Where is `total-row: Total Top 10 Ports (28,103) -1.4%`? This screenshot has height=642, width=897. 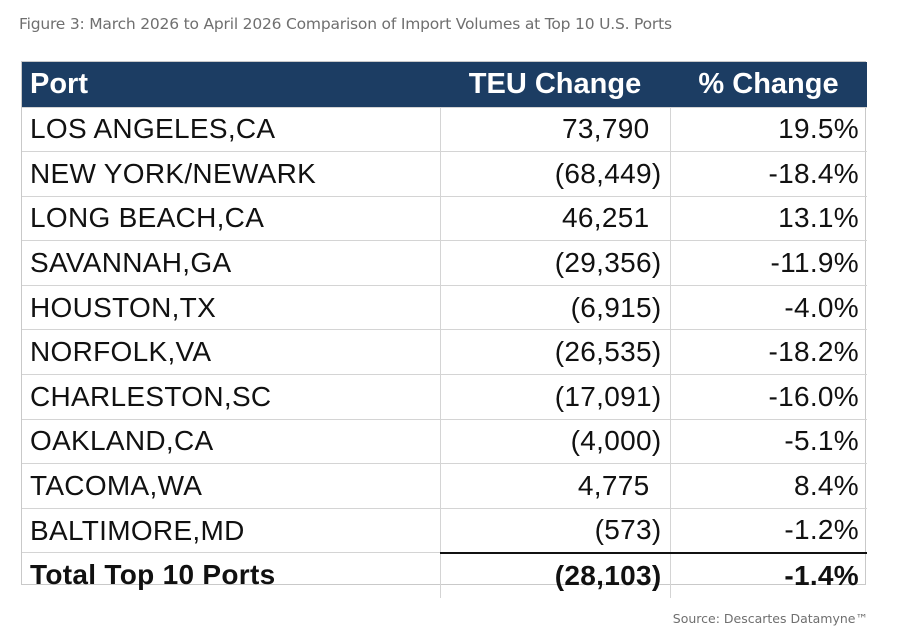
total-row: Total Top 10 Ports (28,103) -1.4% is located at coordinates (444, 574).